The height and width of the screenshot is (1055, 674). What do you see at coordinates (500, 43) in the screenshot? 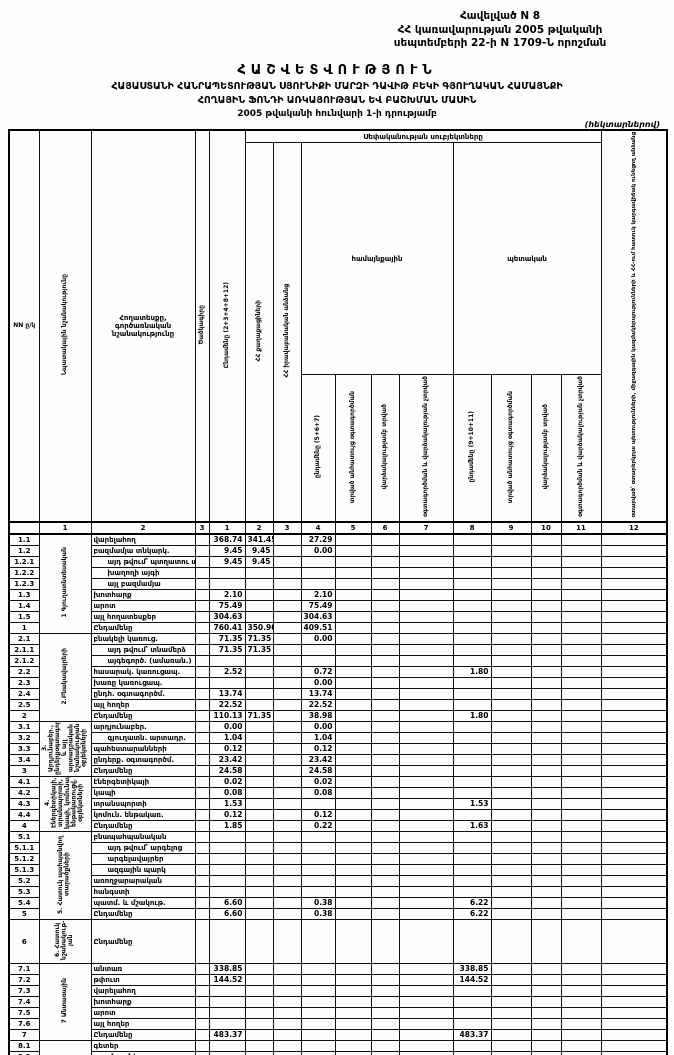
I see `appendix-line: սեպտեմբերի 22-ի N 1709-Ն որոշման` at bounding box center [500, 43].